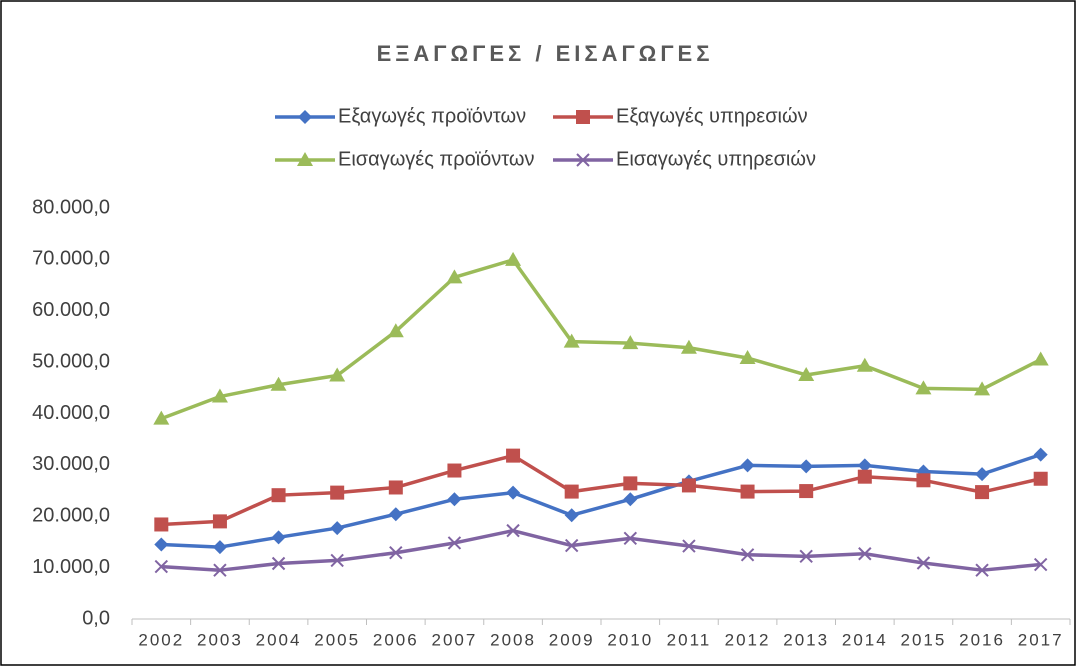  I want to click on legend-label: Εισαγωγές υπηρεσιών, so click(716, 159).